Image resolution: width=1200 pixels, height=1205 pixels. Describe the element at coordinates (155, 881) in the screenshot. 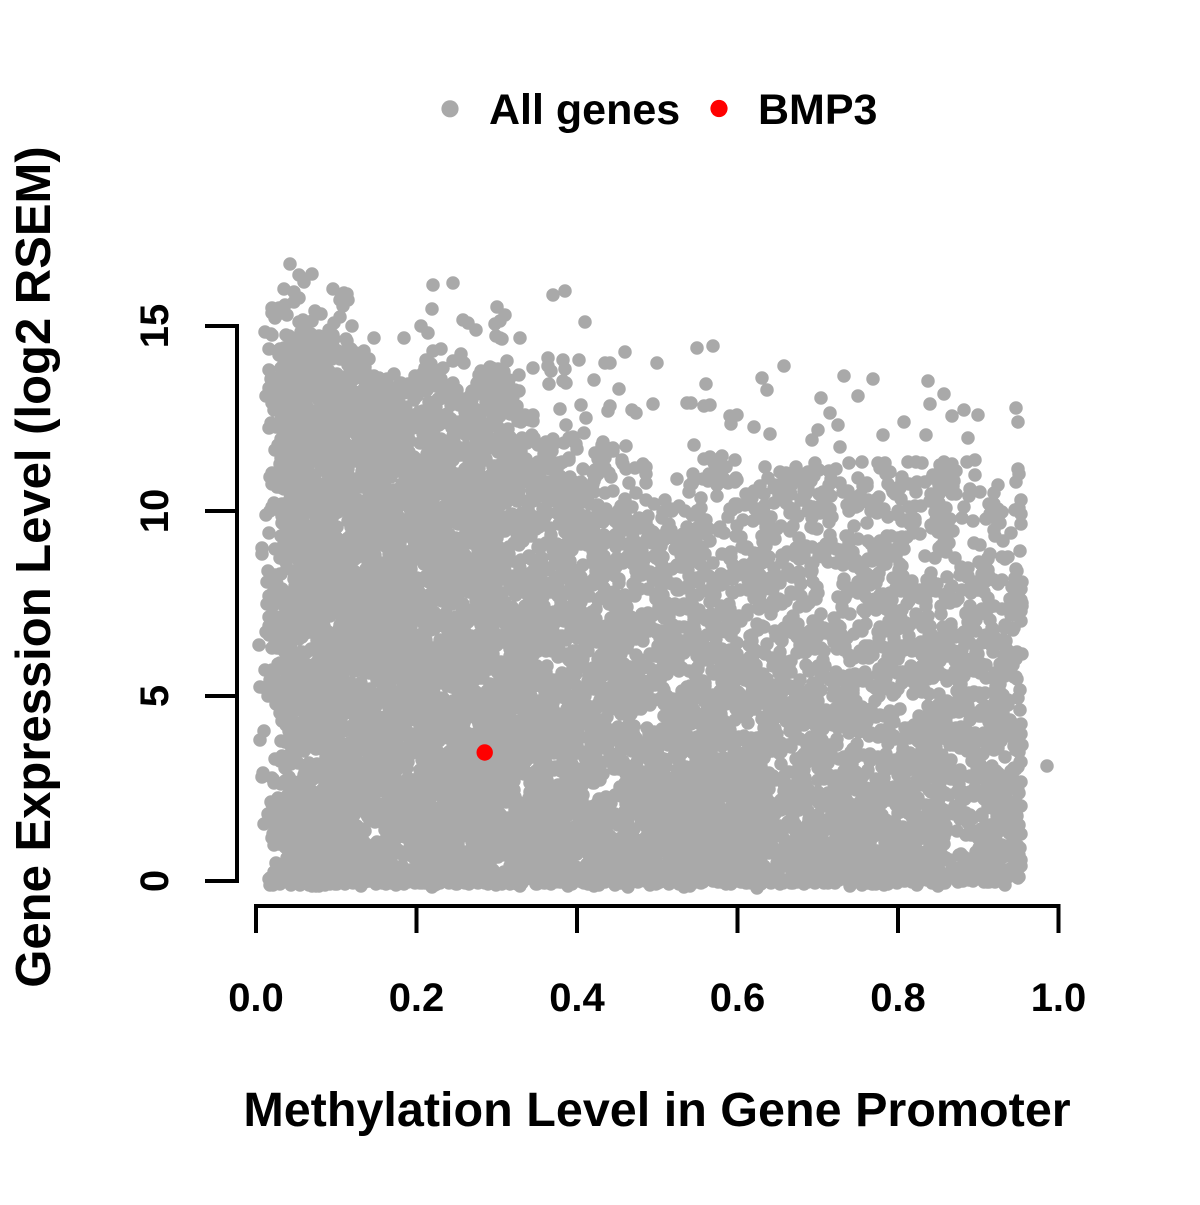

I see `svg-text: 0` at that location.